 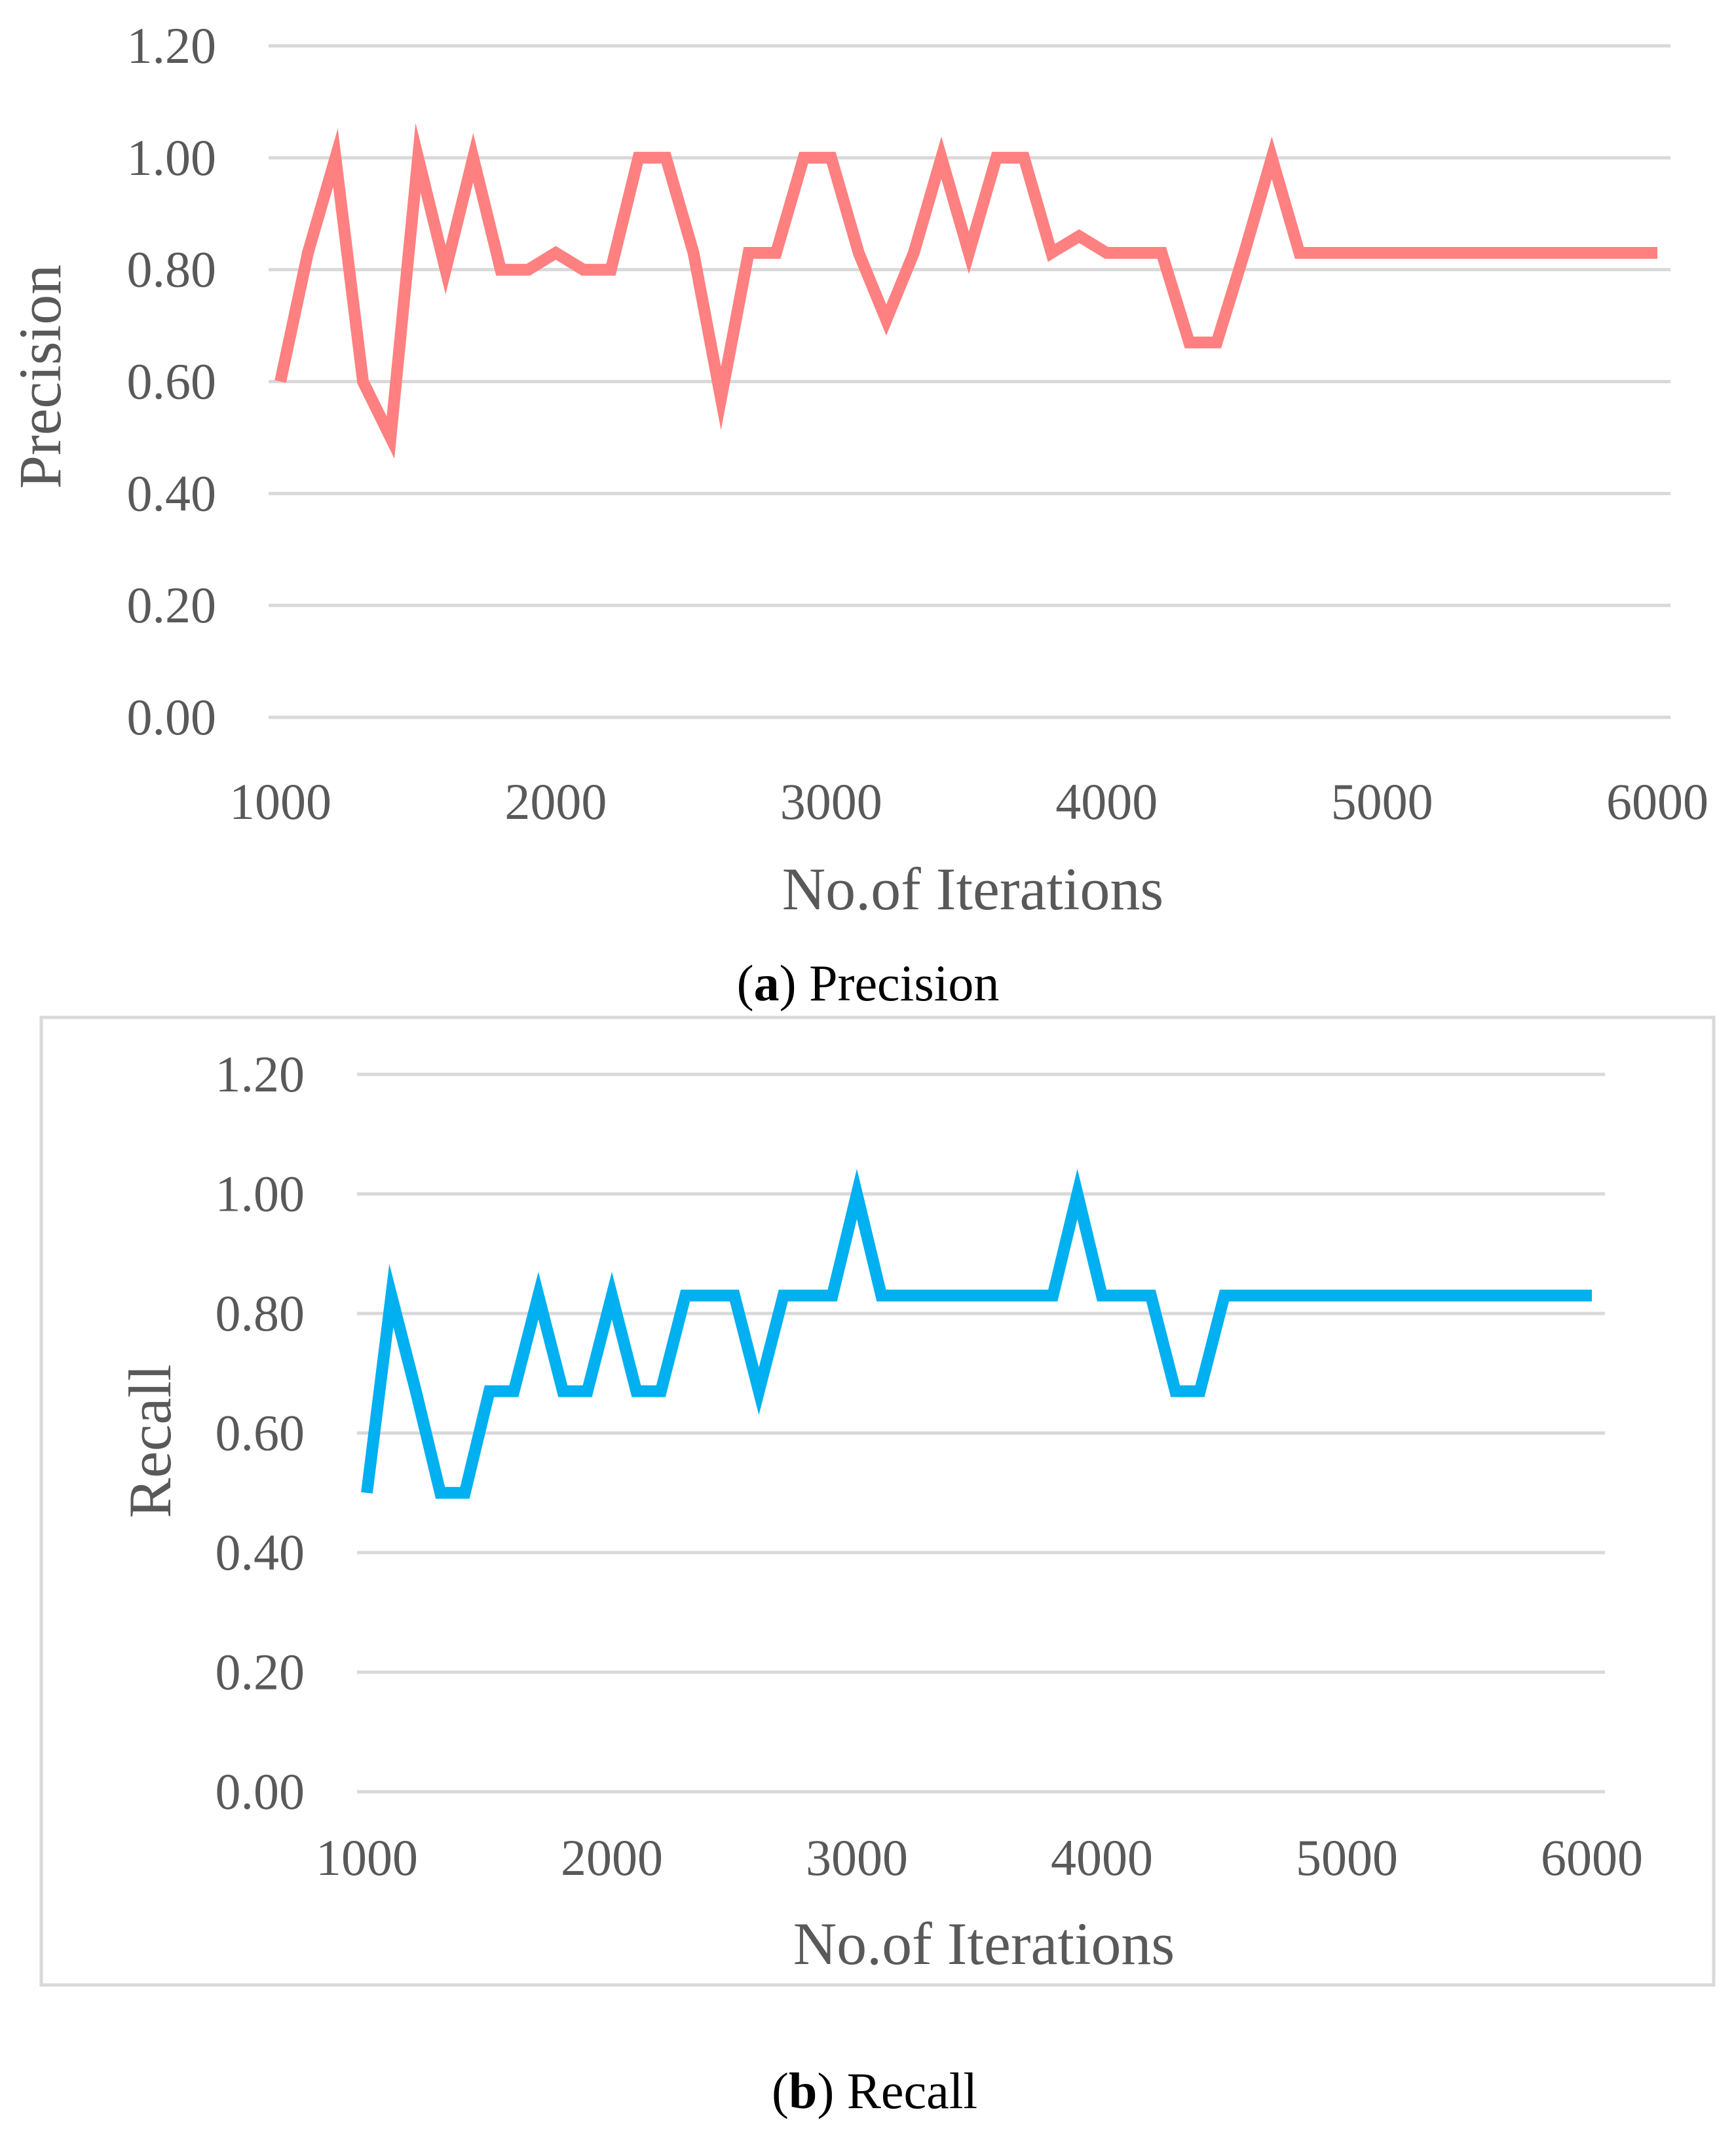 What do you see at coordinates (260, 1193) in the screenshot?
I see `recall-y-tick-label: 1.00` at bounding box center [260, 1193].